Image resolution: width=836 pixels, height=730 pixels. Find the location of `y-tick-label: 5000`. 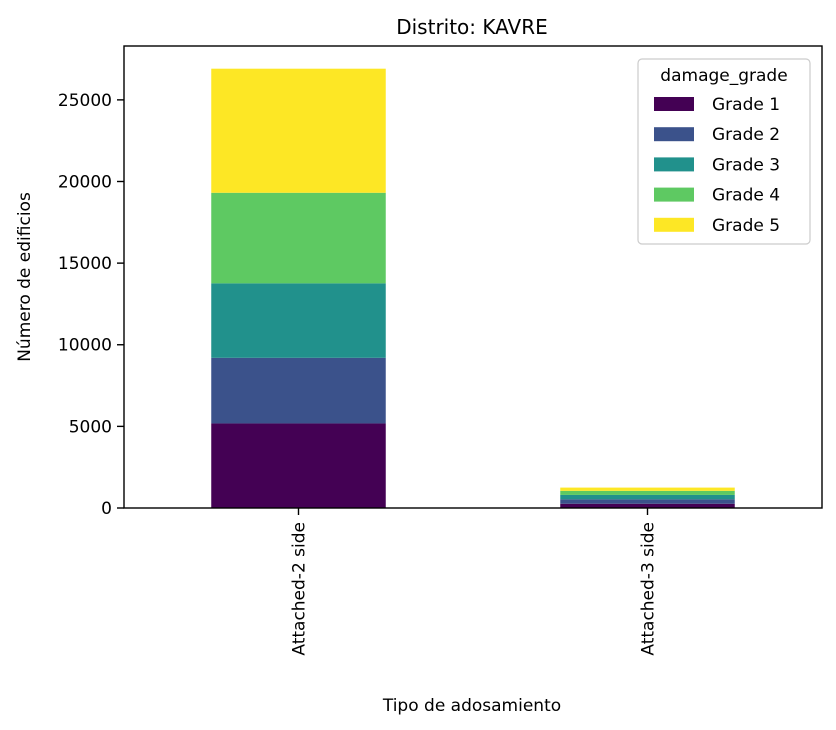

y-tick-label: 5000 is located at coordinates (90, 427).